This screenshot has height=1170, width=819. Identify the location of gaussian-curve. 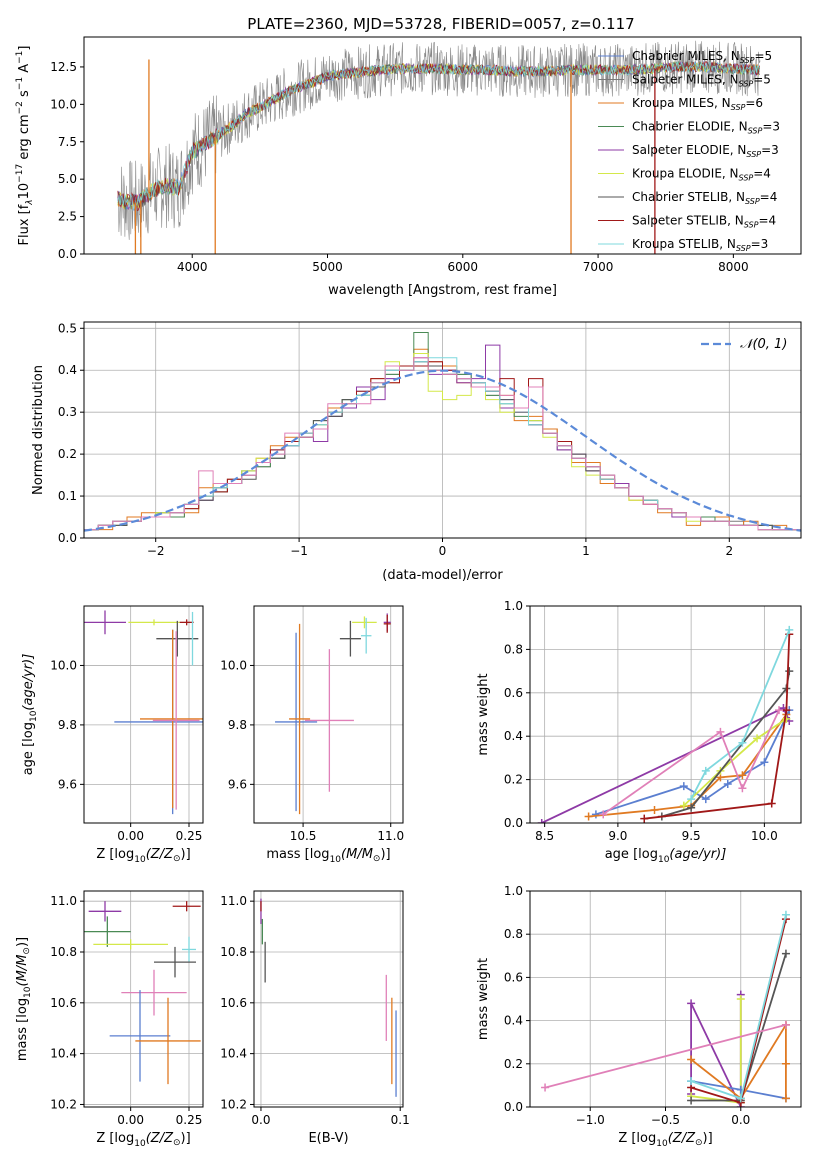
(442, 450).